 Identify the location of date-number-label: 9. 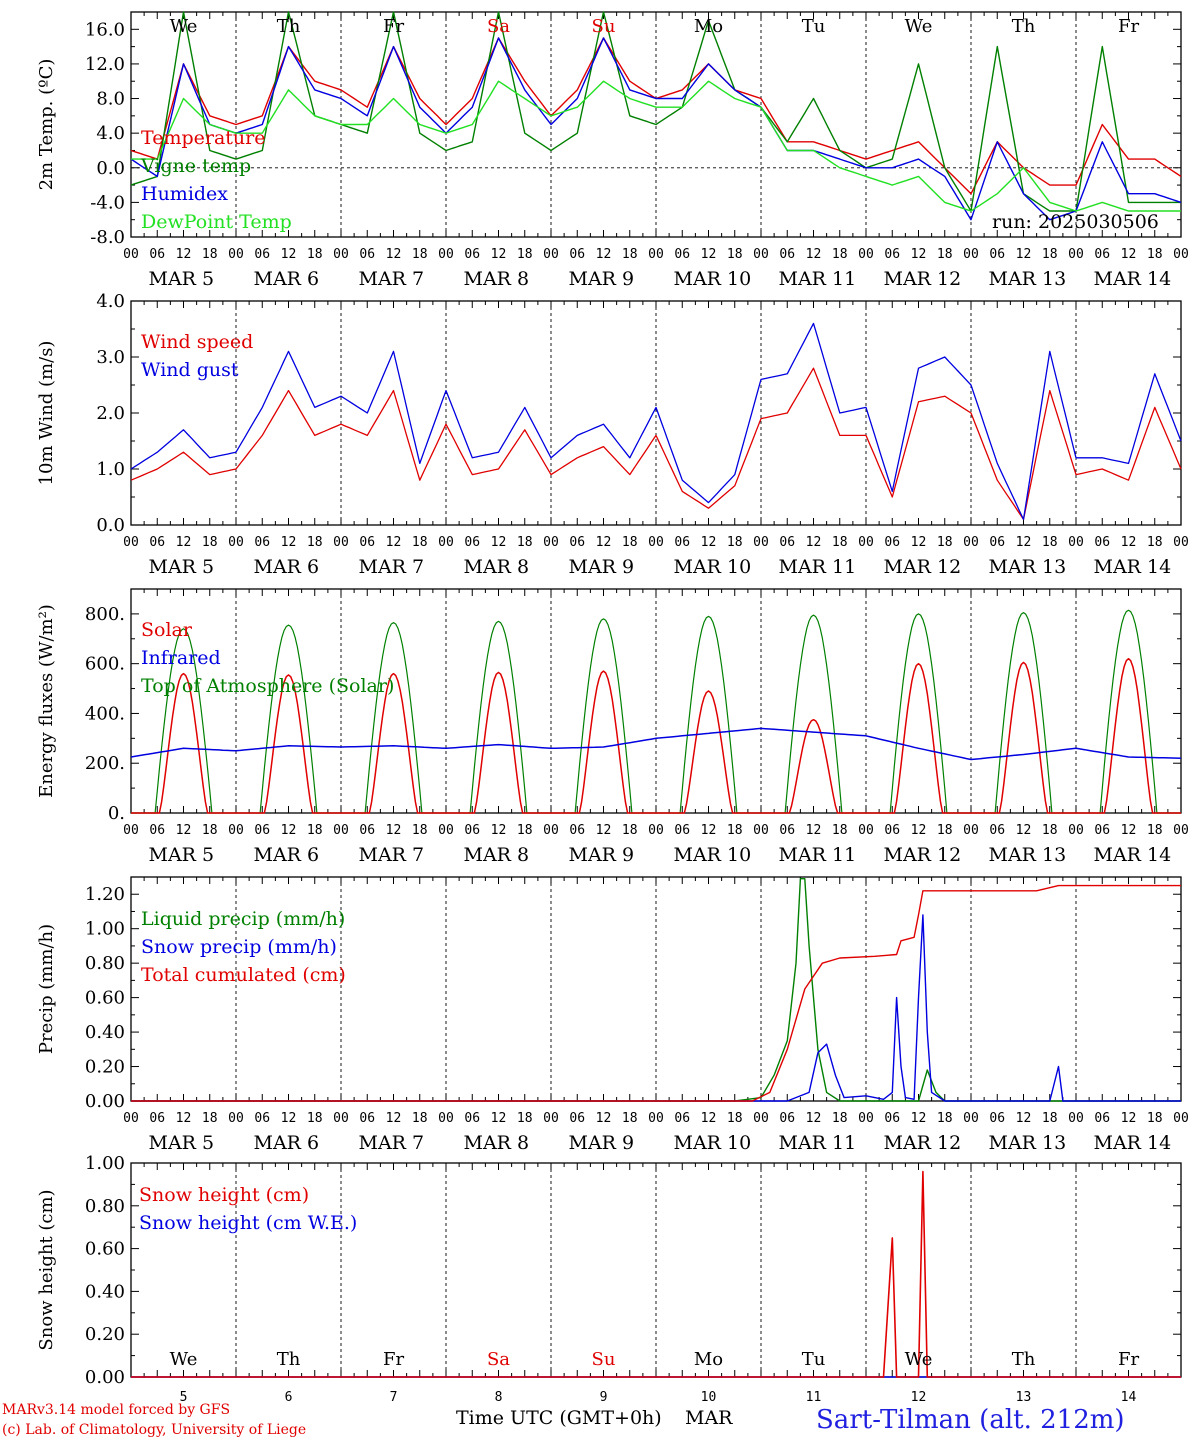
(604, 1397).